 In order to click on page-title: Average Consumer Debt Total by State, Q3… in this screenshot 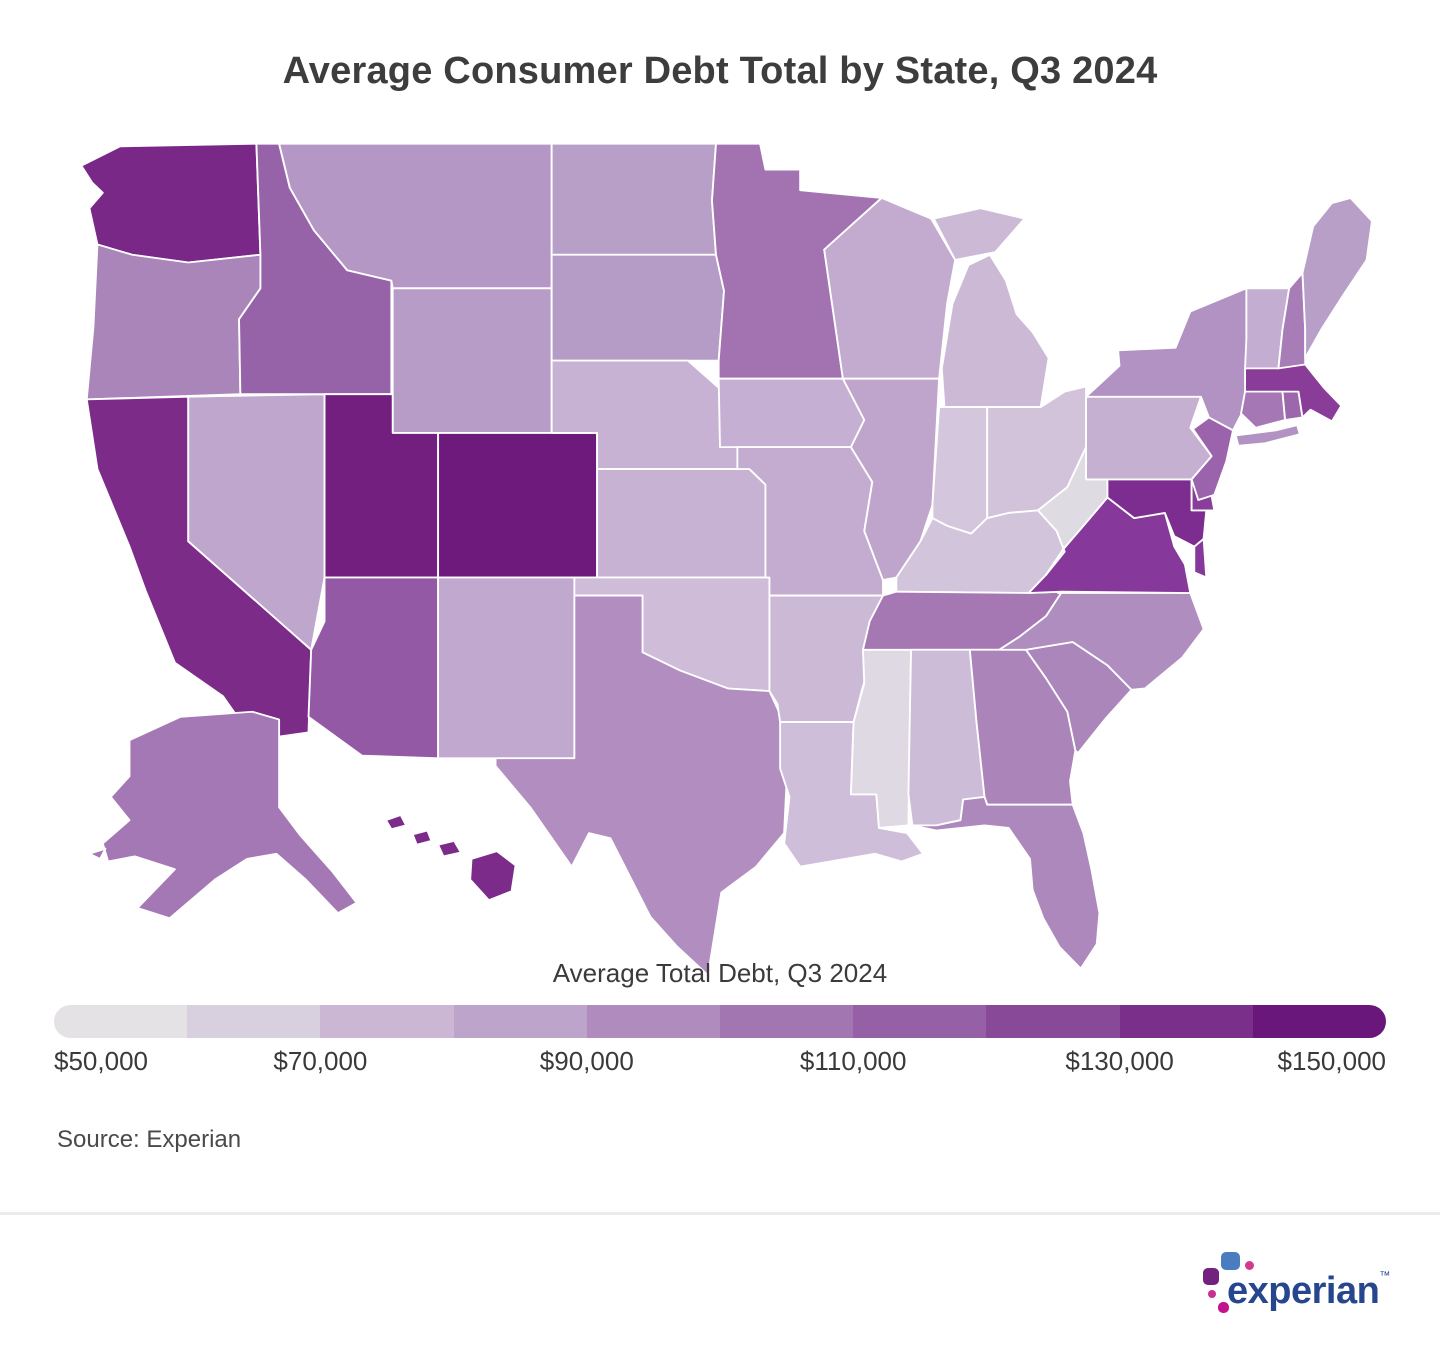, I will do `click(720, 71)`.